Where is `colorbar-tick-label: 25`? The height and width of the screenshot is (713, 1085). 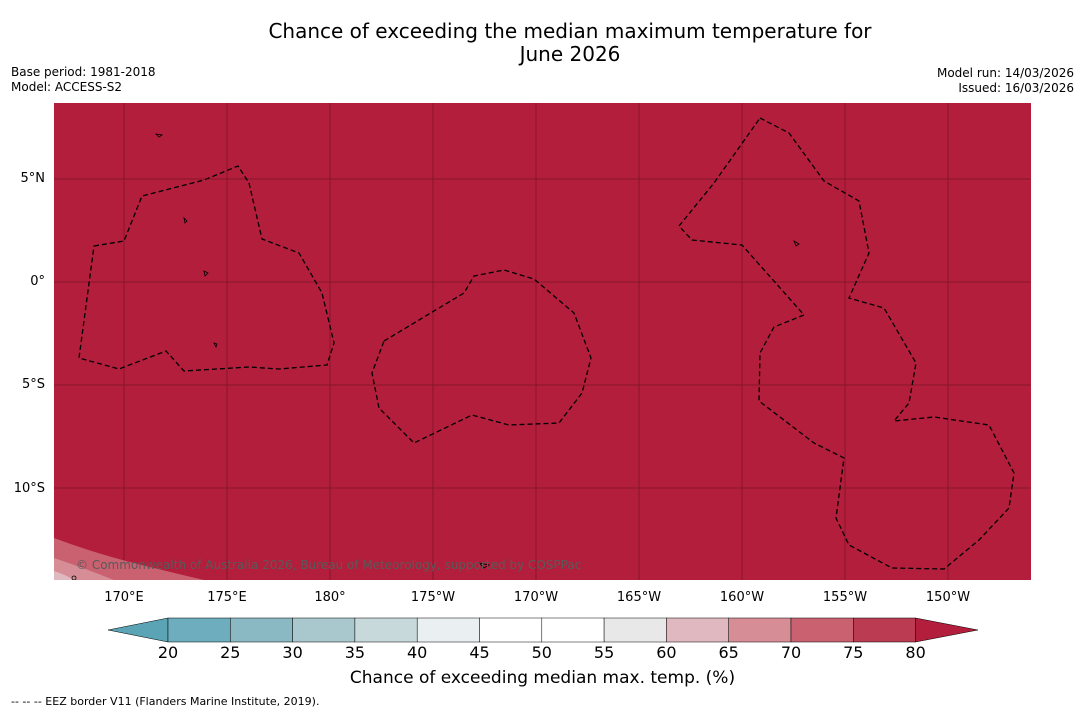
colorbar-tick-label: 25 is located at coordinates (230, 652).